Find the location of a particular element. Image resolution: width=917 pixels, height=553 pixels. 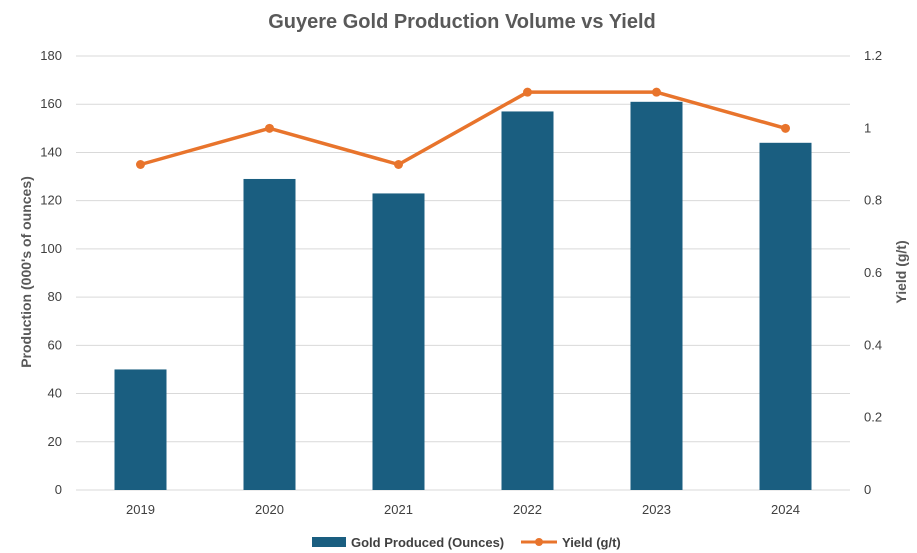

y-tick-label: 20 is located at coordinates (55, 441).